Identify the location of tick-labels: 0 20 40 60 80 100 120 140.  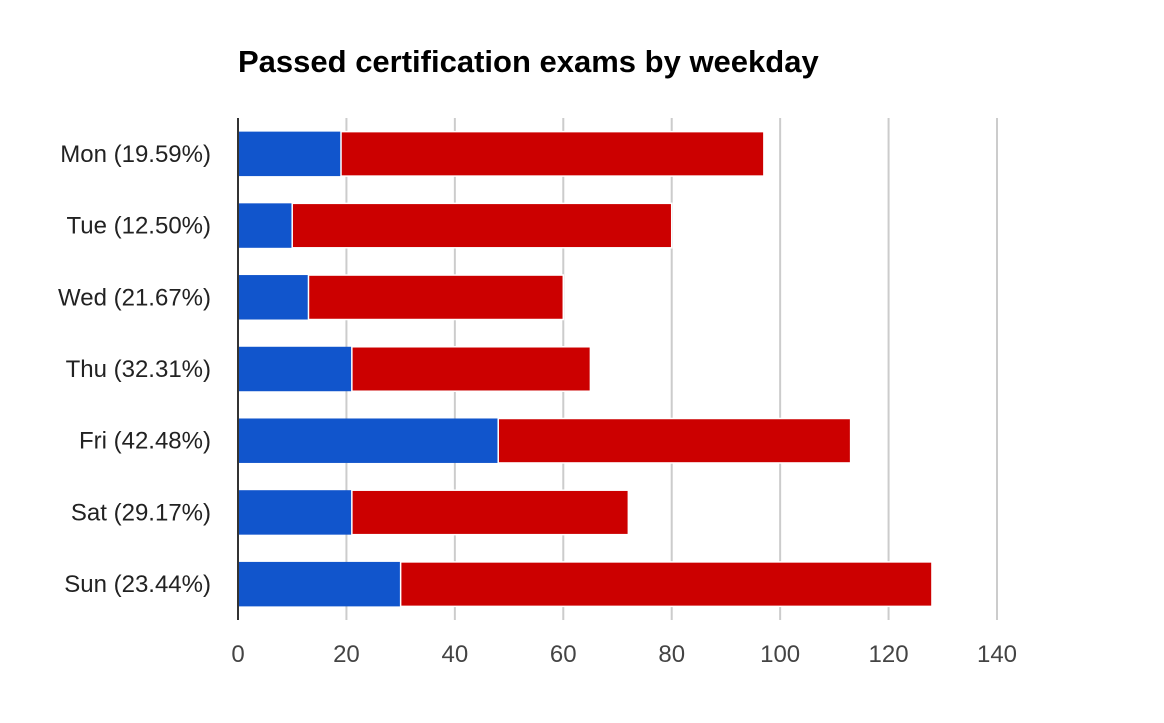
(624, 654).